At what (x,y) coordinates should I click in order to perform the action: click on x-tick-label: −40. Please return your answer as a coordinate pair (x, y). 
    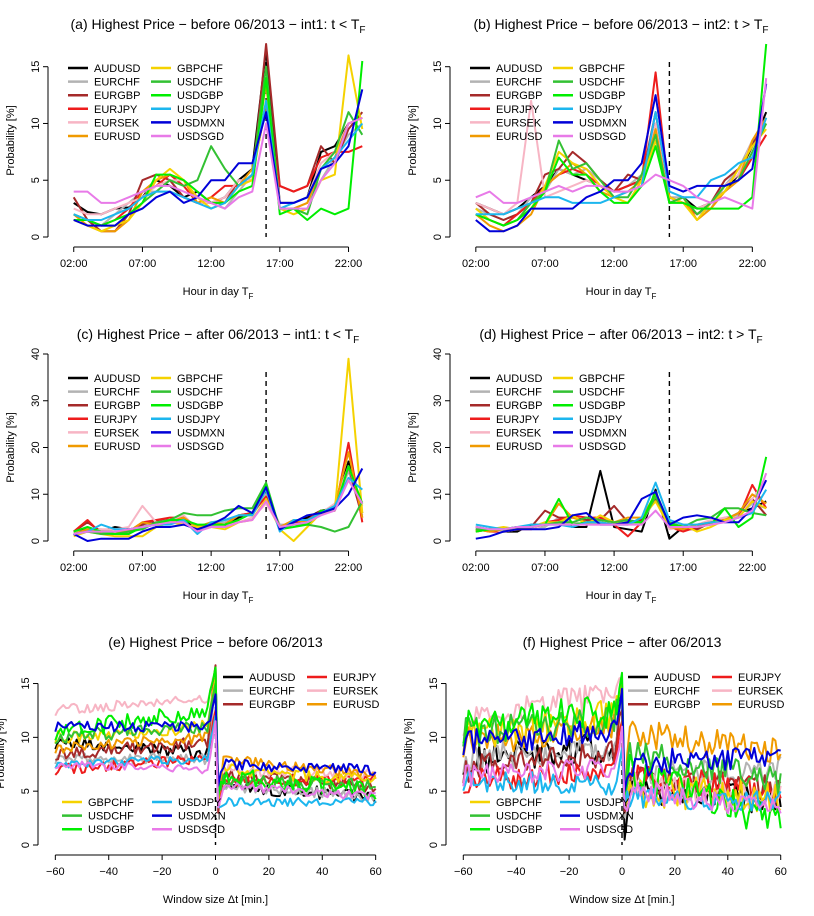
    Looking at the image, I should click on (516, 872).